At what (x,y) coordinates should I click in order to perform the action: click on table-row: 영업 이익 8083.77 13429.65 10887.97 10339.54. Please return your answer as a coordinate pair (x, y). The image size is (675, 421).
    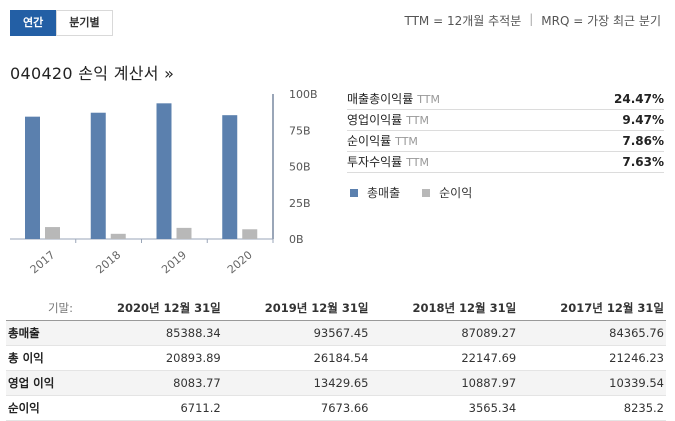
    Looking at the image, I should click on (336, 383).